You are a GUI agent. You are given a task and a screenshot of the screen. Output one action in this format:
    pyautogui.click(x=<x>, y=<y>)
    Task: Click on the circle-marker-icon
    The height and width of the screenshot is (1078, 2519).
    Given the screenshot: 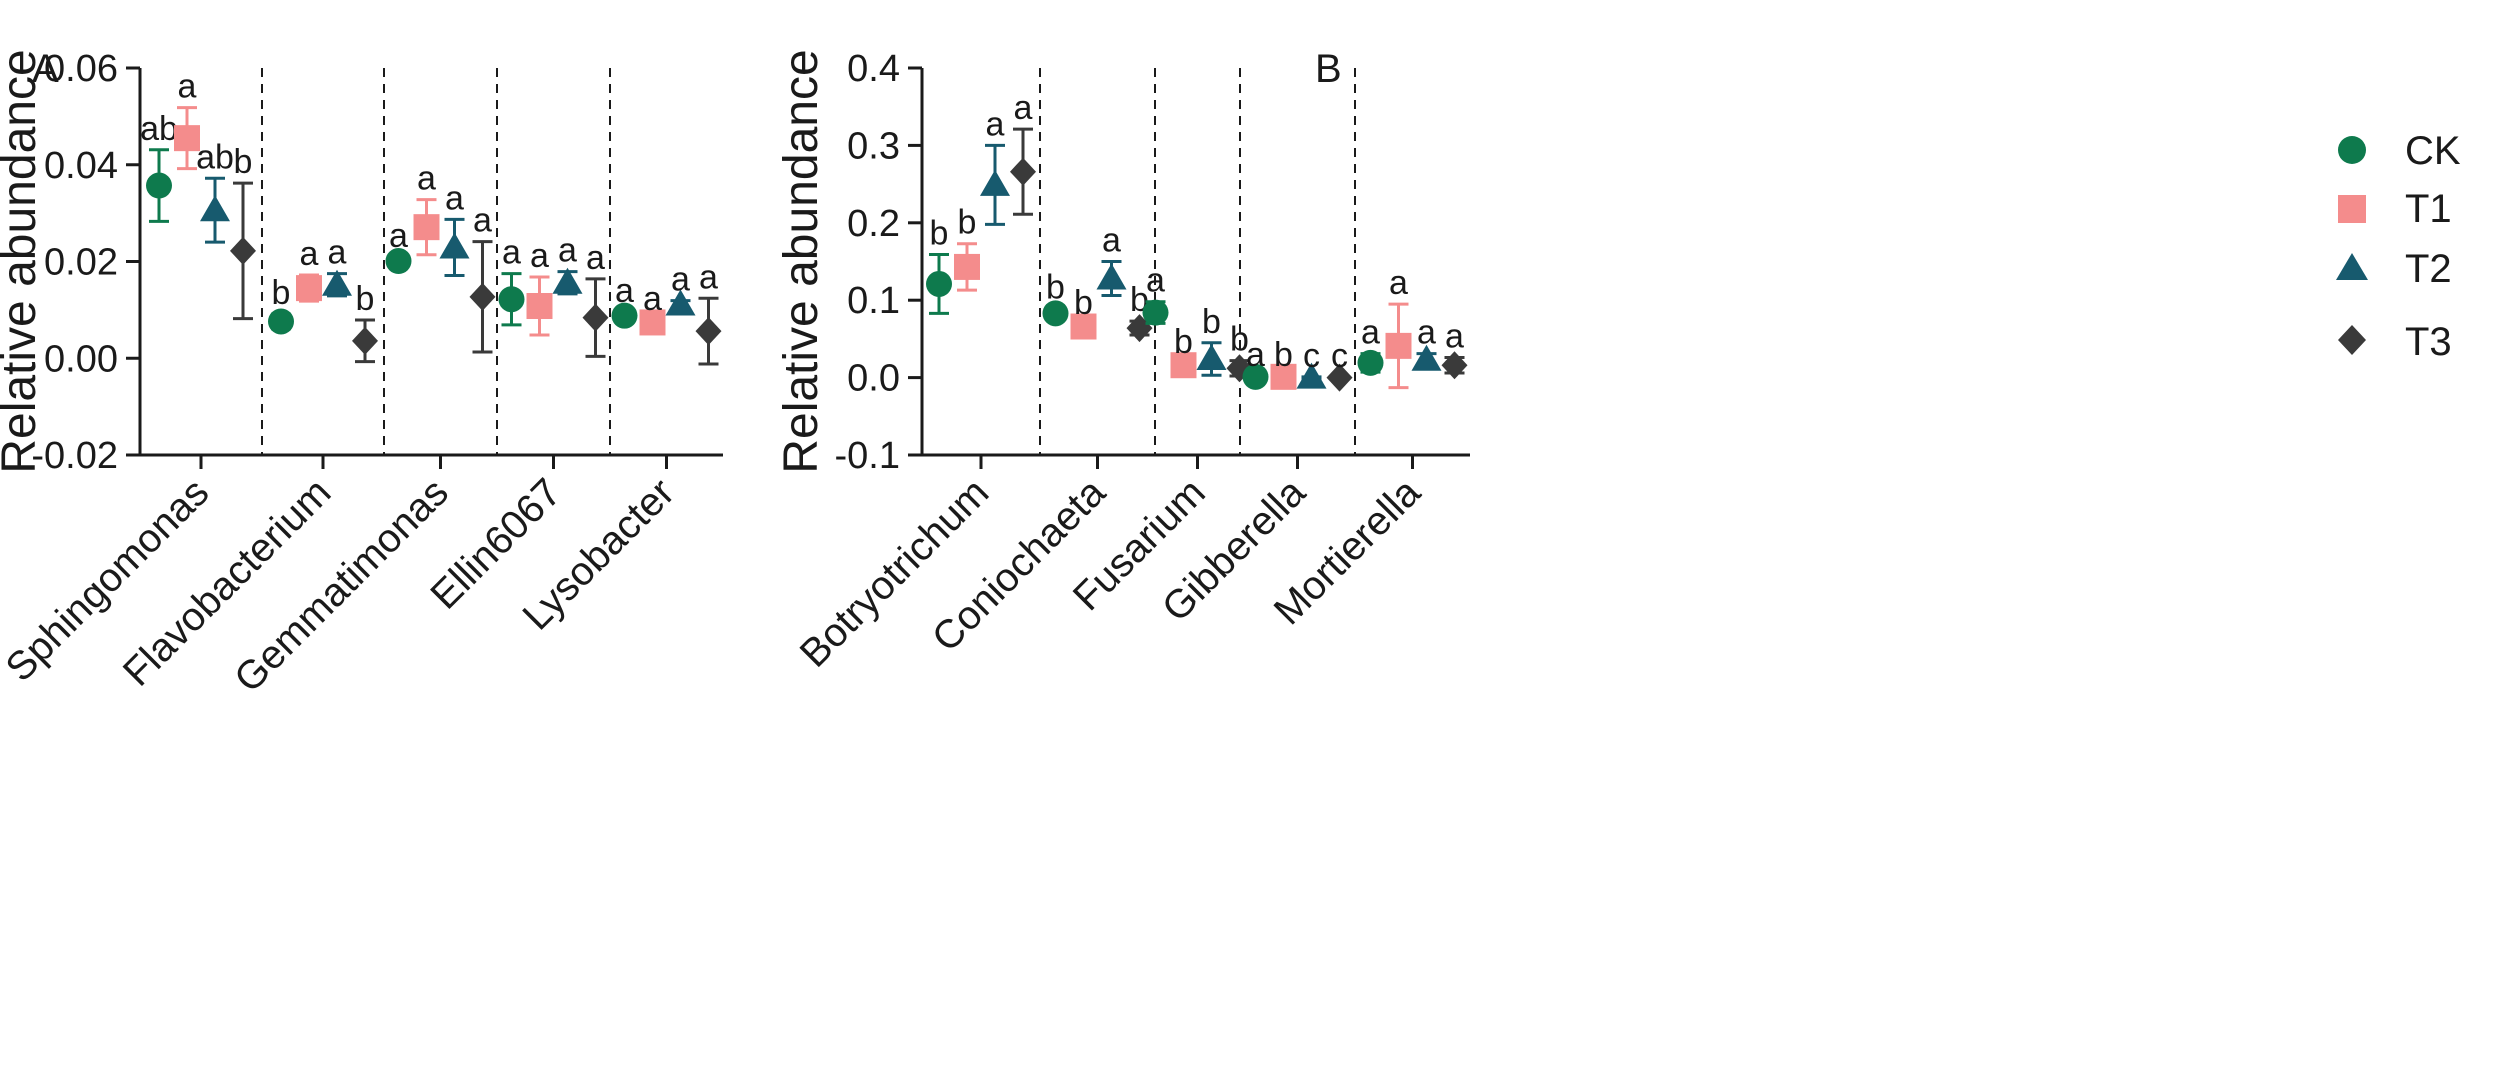 What is the action you would take?
    pyautogui.click(x=2352, y=150)
    